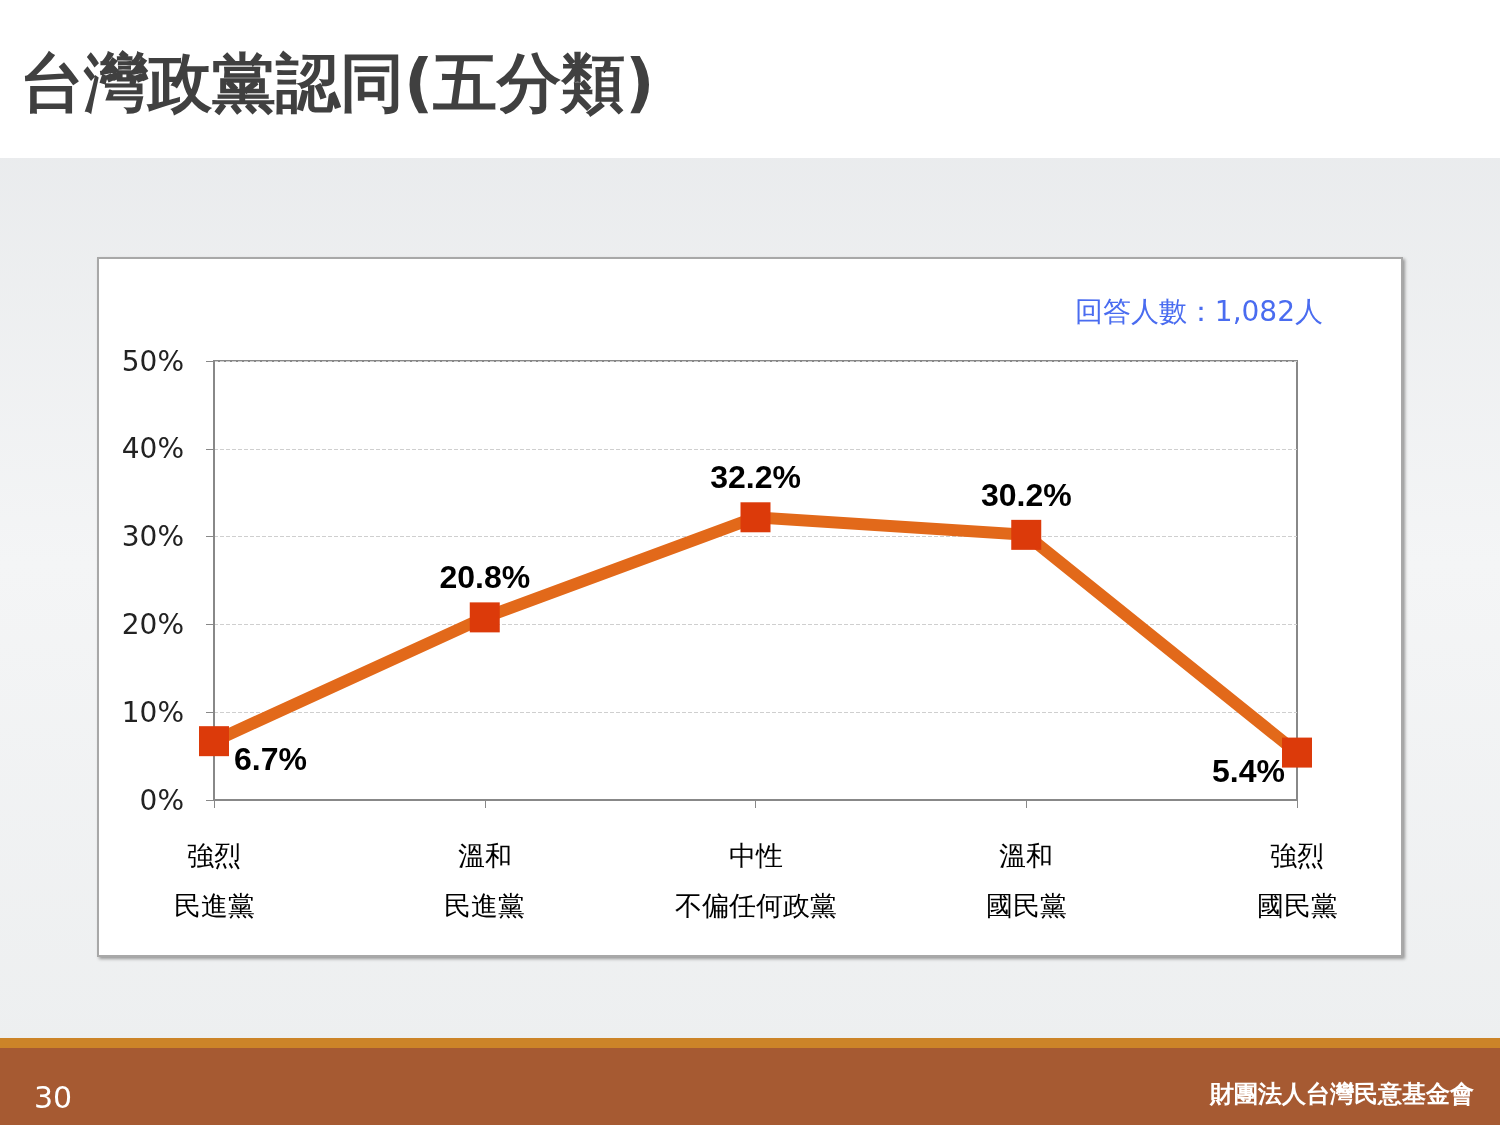 The width and height of the screenshot is (1500, 1125). Describe the element at coordinates (161, 800) in the screenshot. I see `y-tick-label: 0%` at that location.